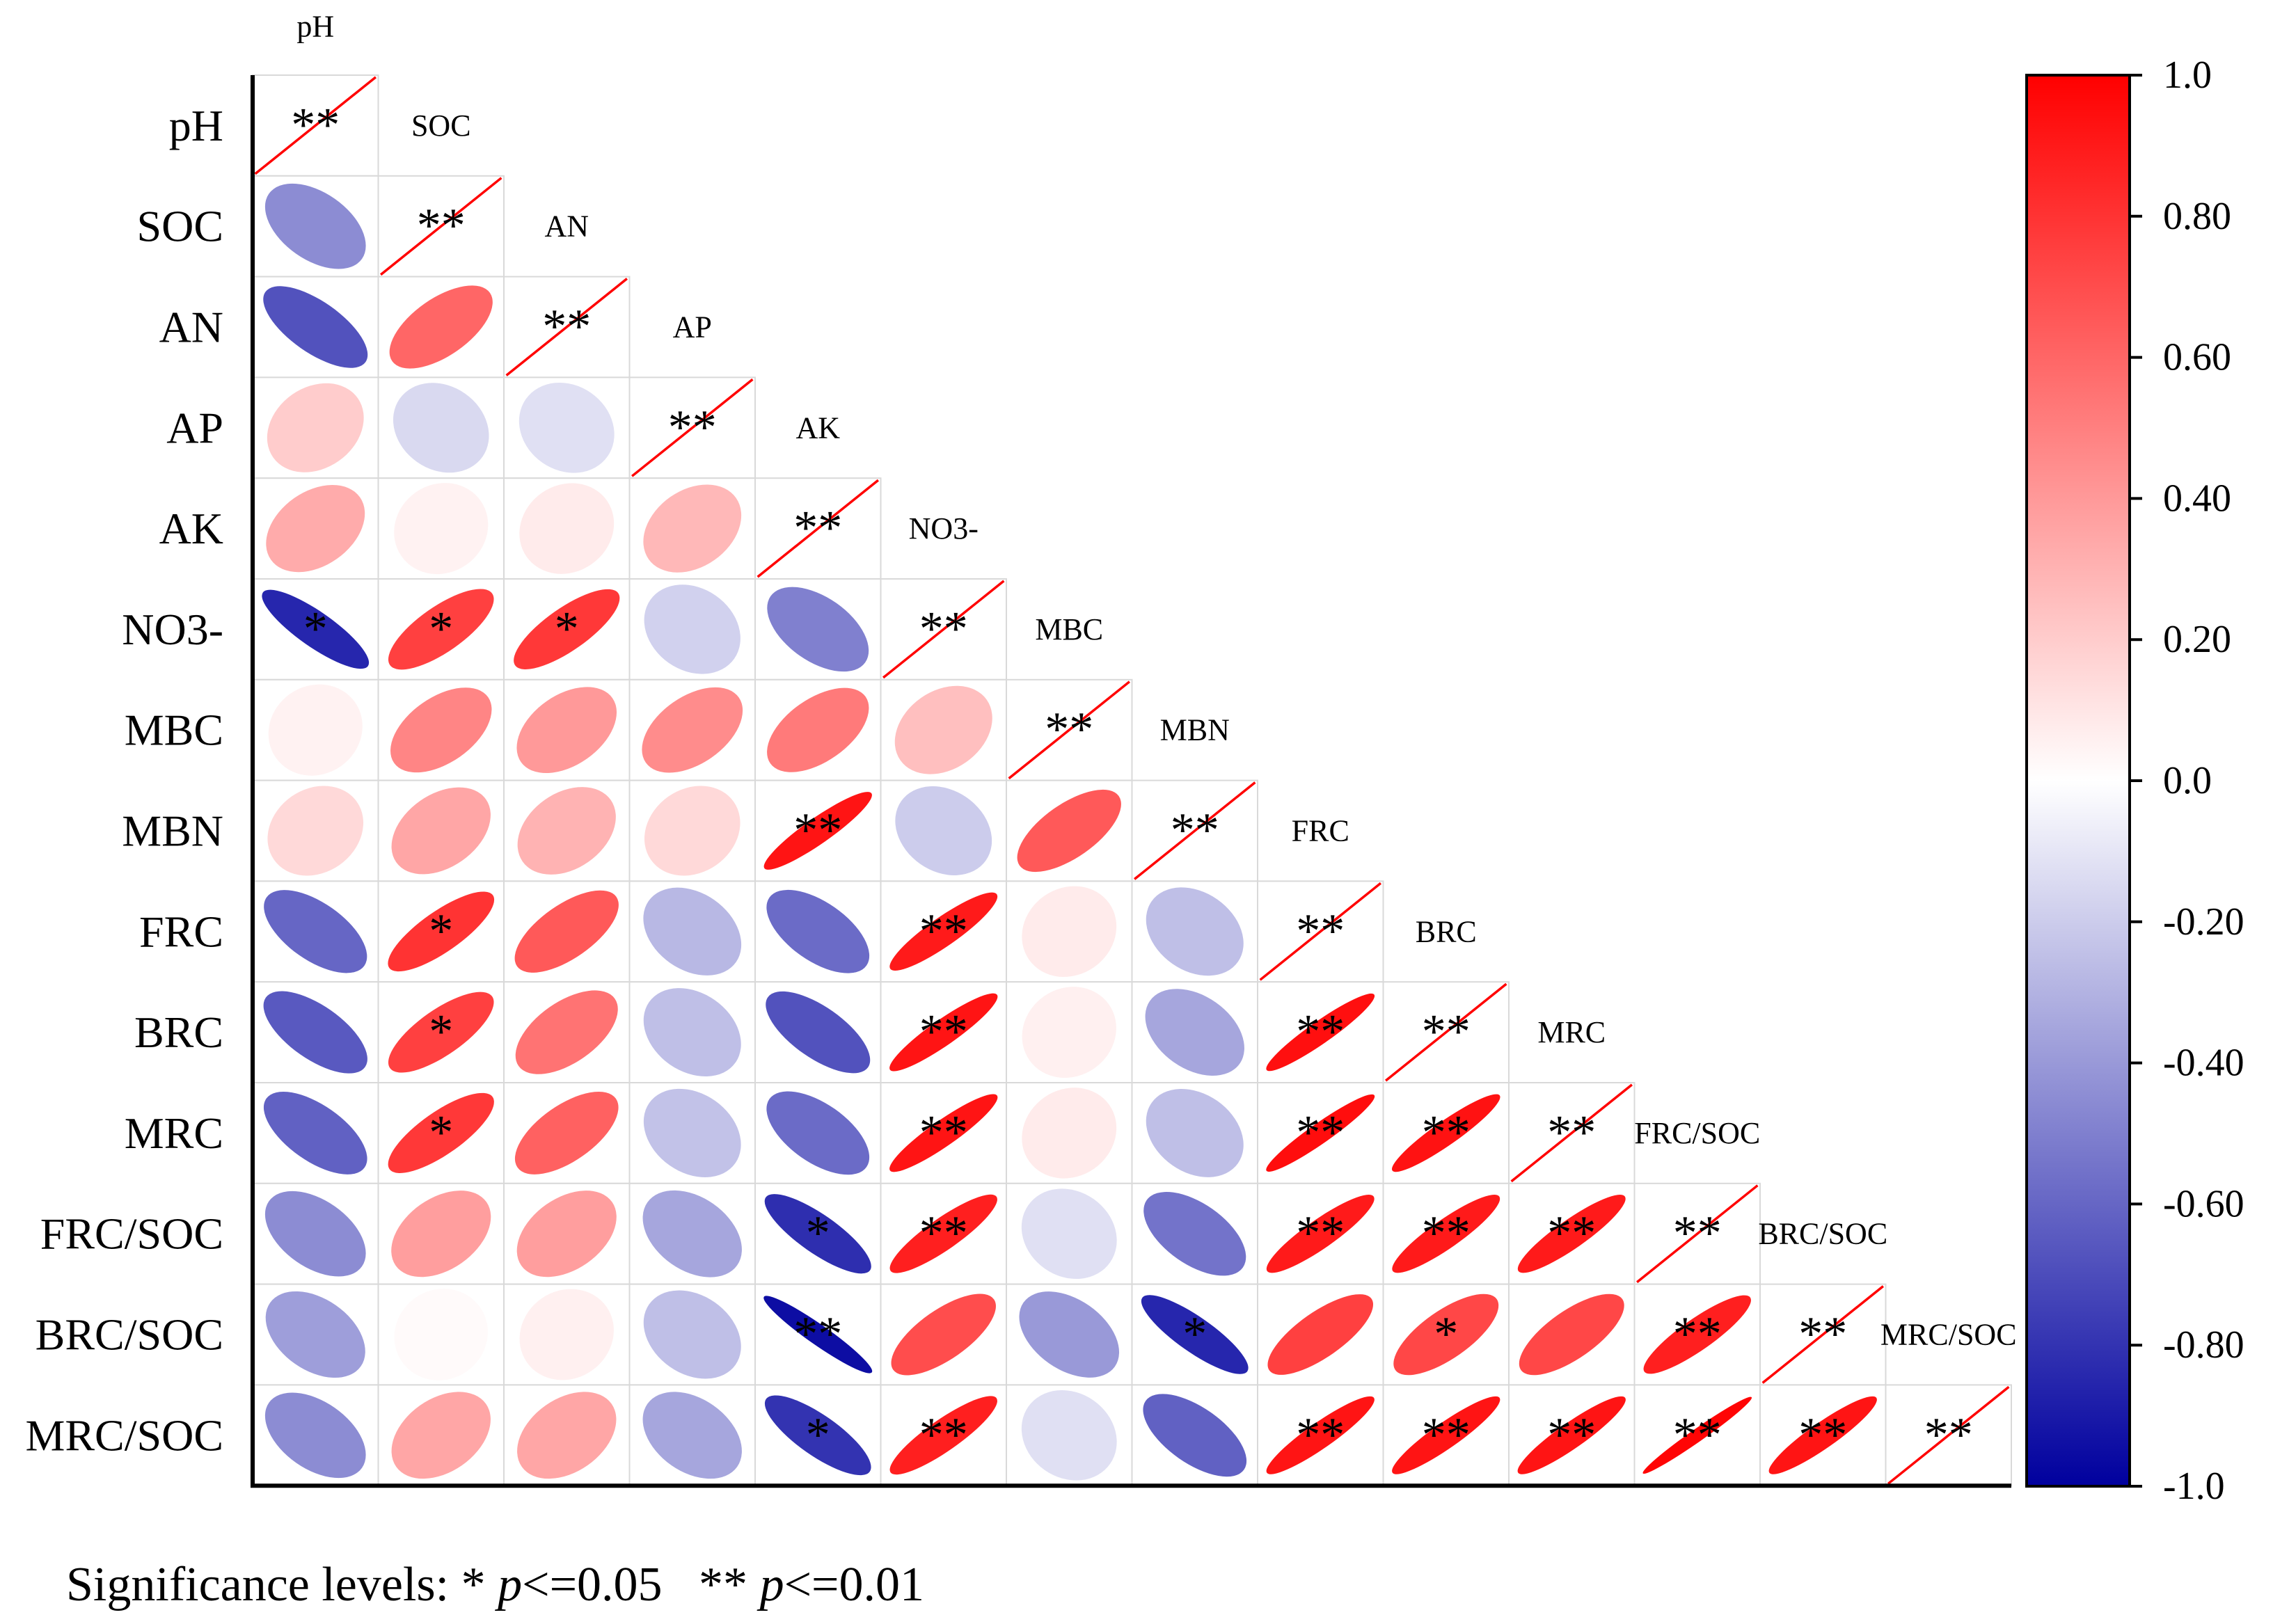 The width and height of the screenshot is (2273, 1624). I want to click on significance-brc-soc-brc-soc: **, so click(1823, 1334).